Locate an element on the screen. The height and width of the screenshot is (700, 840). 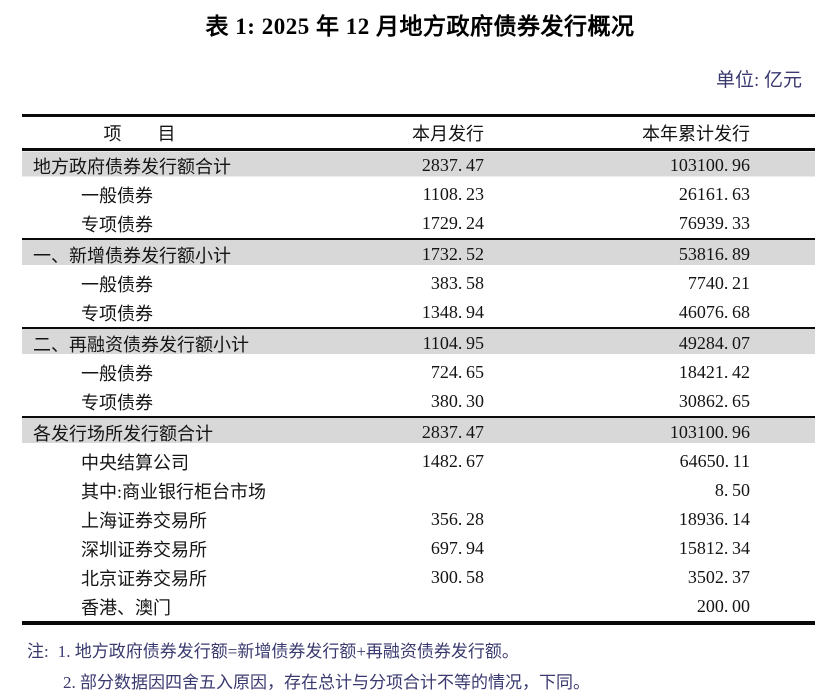
footnote-text: 2. 部分数据因四舍五入原因，存在总计与分项合计不等的情况，下同。 is located at coordinates (326, 682).